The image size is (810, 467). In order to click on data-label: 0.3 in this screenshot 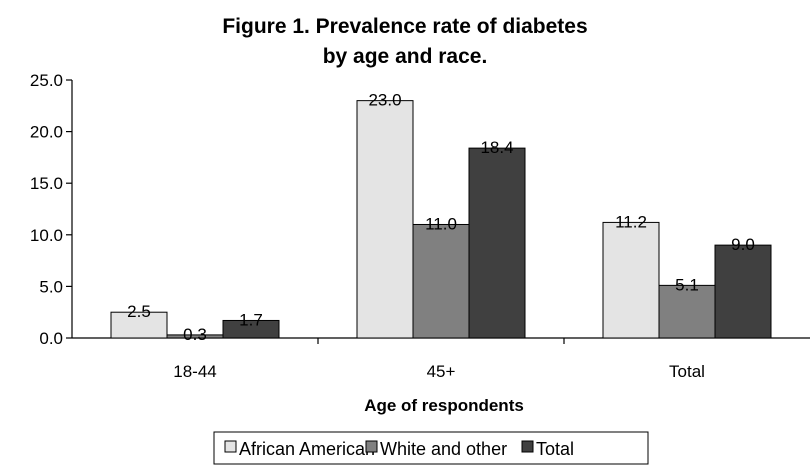, I will do `click(195, 334)`.